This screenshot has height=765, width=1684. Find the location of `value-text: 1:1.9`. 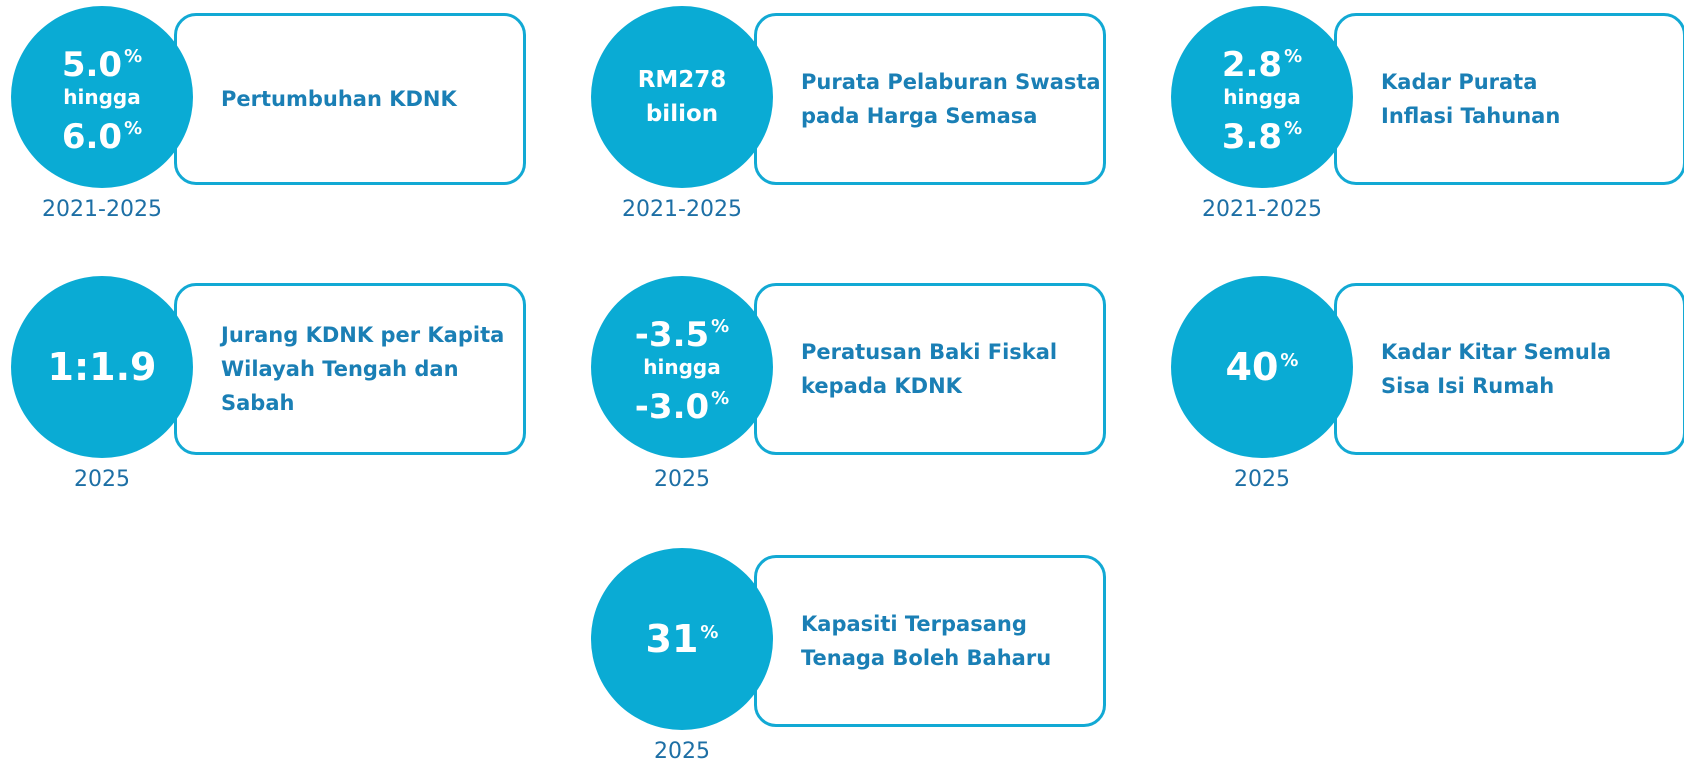

value-text: 1:1.9 is located at coordinates (102, 367).